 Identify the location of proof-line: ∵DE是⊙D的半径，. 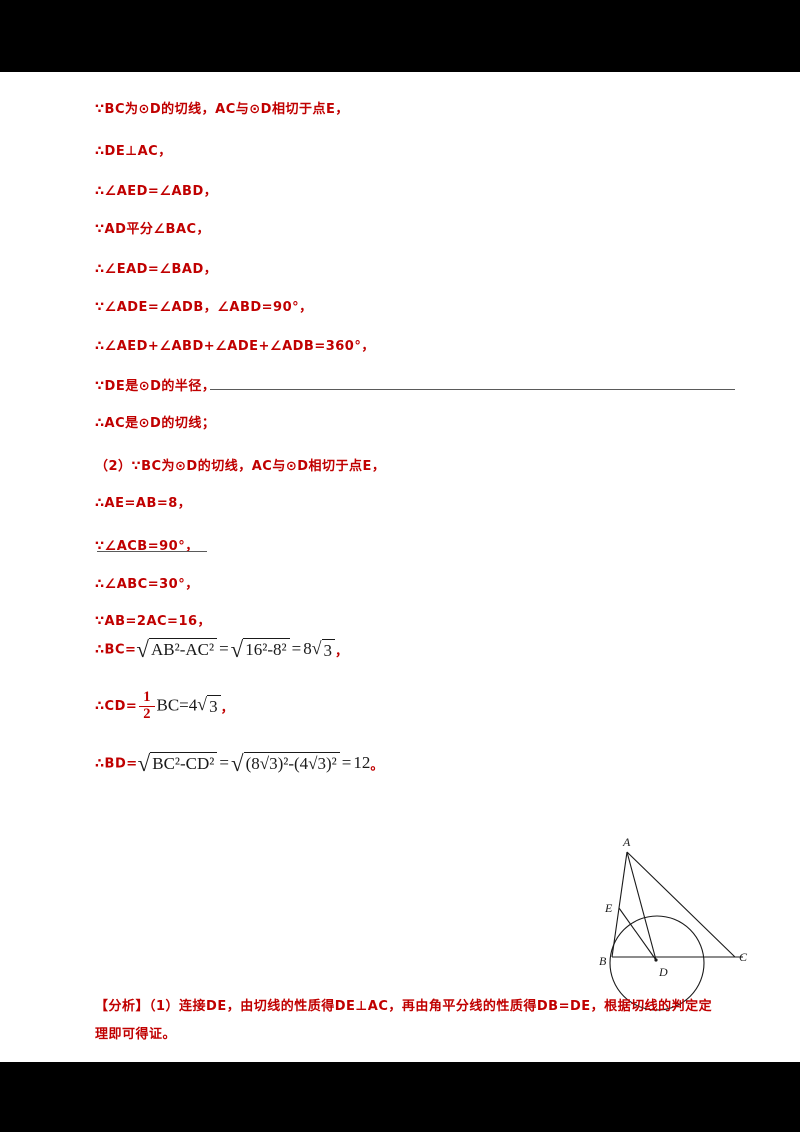
(155, 386).